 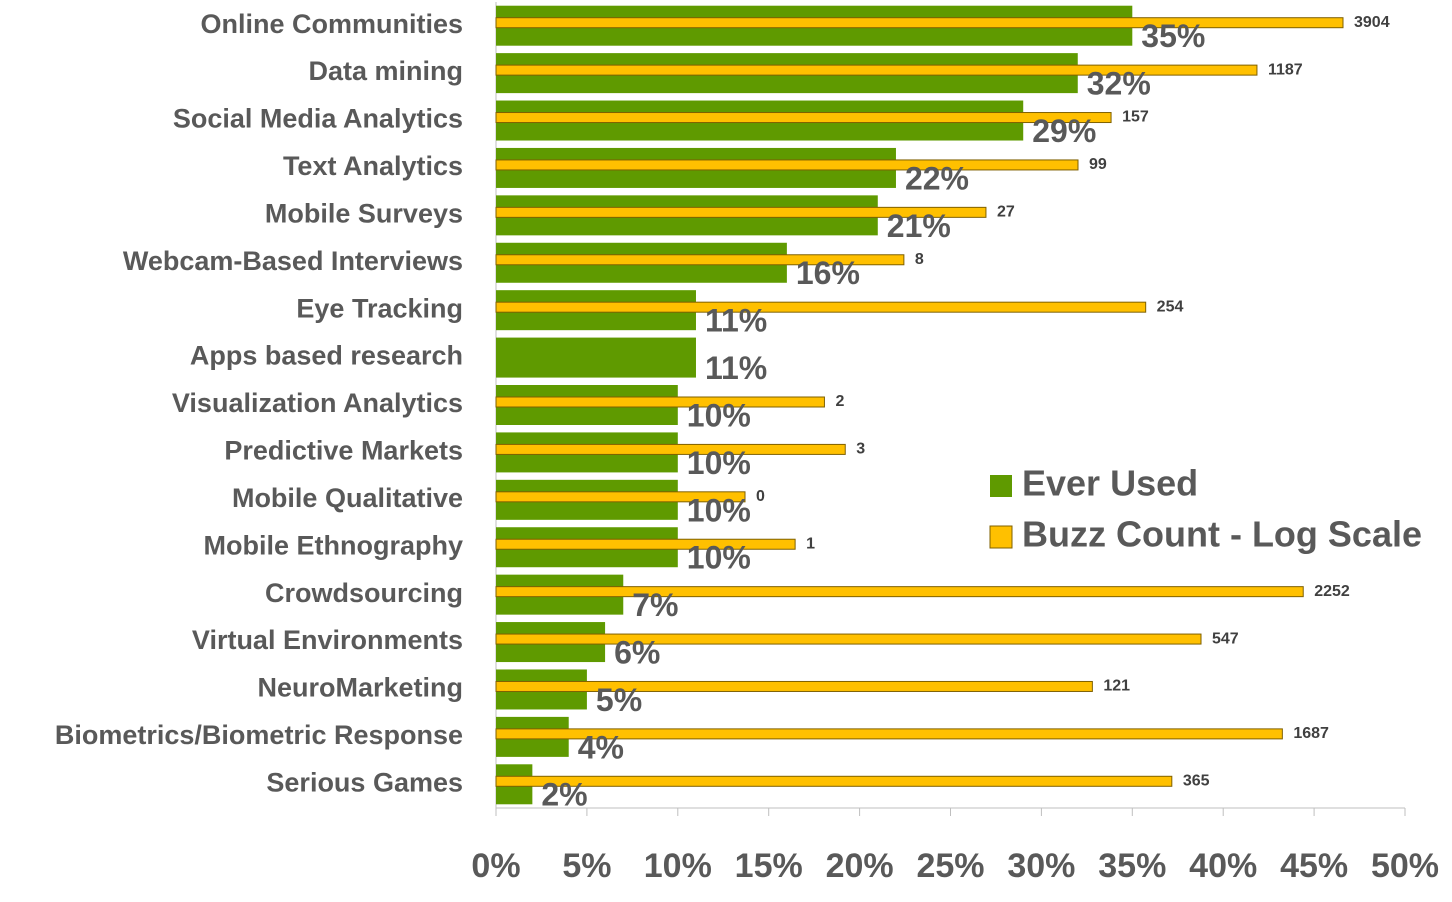 What do you see at coordinates (950, 866) in the screenshot?
I see `x-tick-label: 25%` at bounding box center [950, 866].